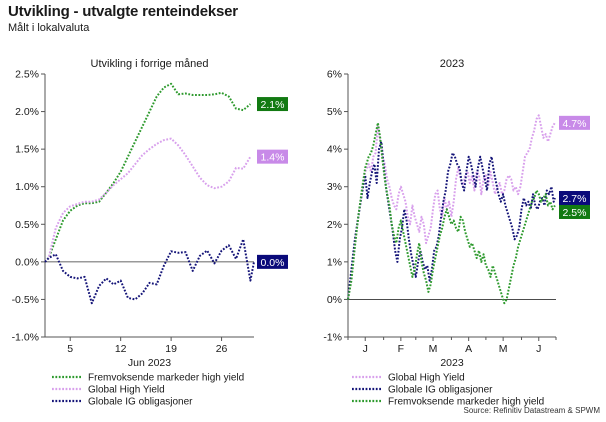 This screenshot has width=606, height=422. What do you see at coordinates (426, 378) in the screenshot?
I see `right-legend-label-global_hy: Global High Yield` at bounding box center [426, 378].